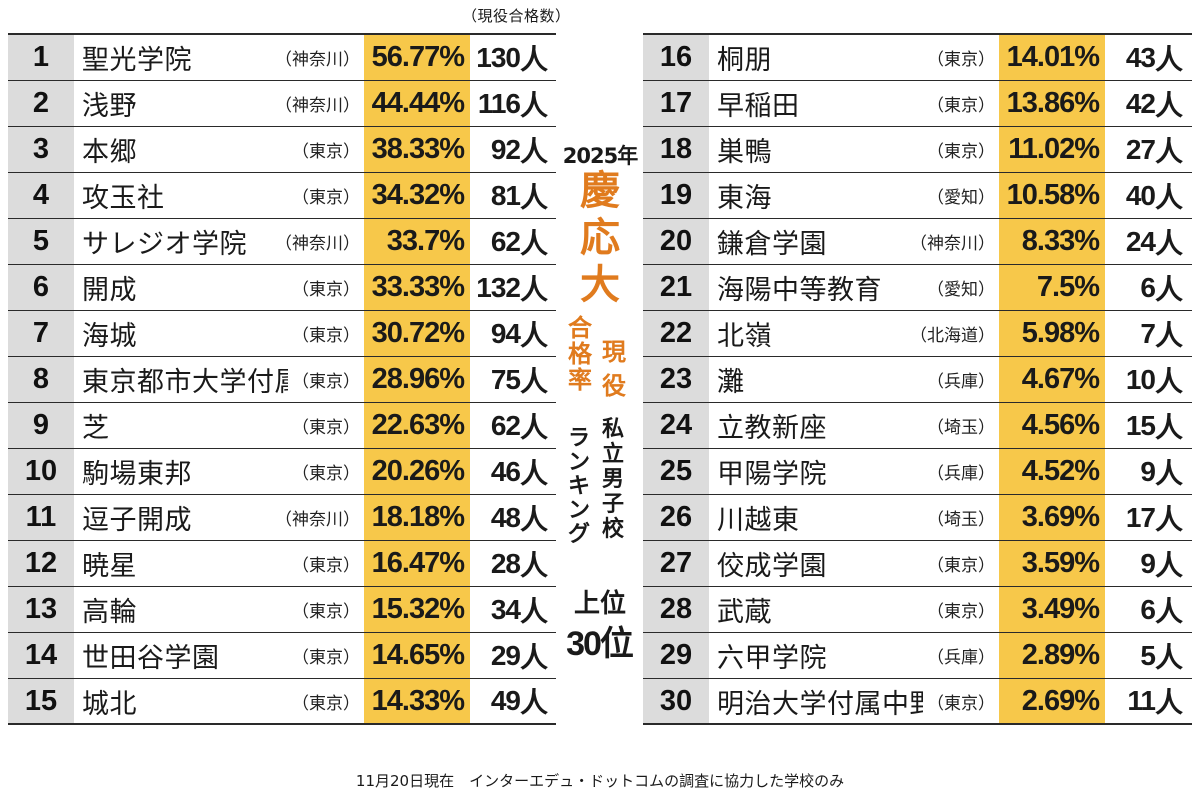 This screenshot has height=800, width=1200. I want to click on pass-rate: 28.96%, so click(417, 379).